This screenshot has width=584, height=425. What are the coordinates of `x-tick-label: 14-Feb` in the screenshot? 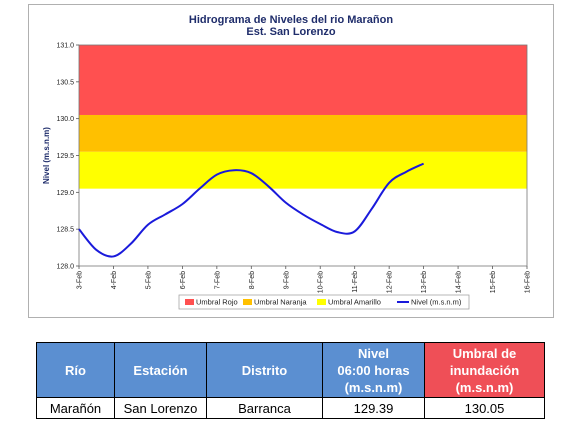 It's located at (459, 282).